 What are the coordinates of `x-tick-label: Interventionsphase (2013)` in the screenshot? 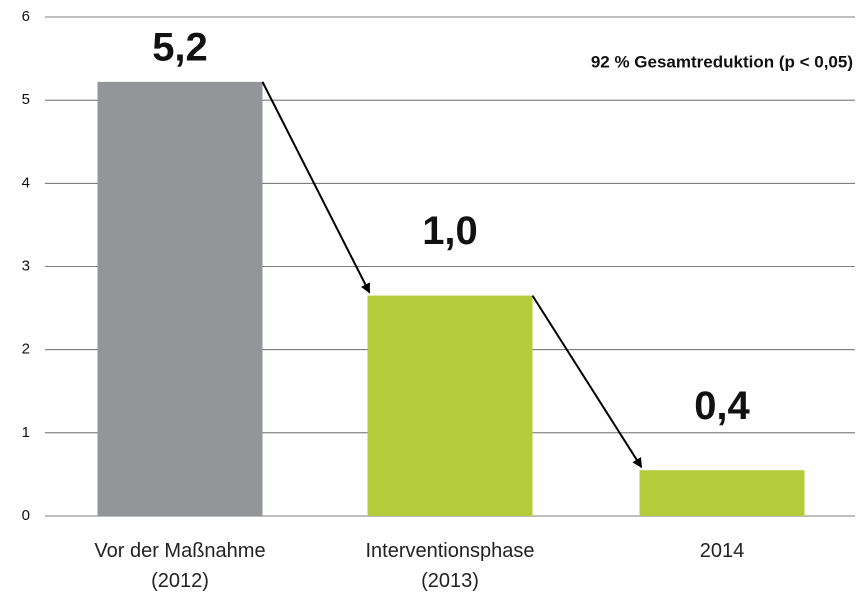 It's located at (450, 566).